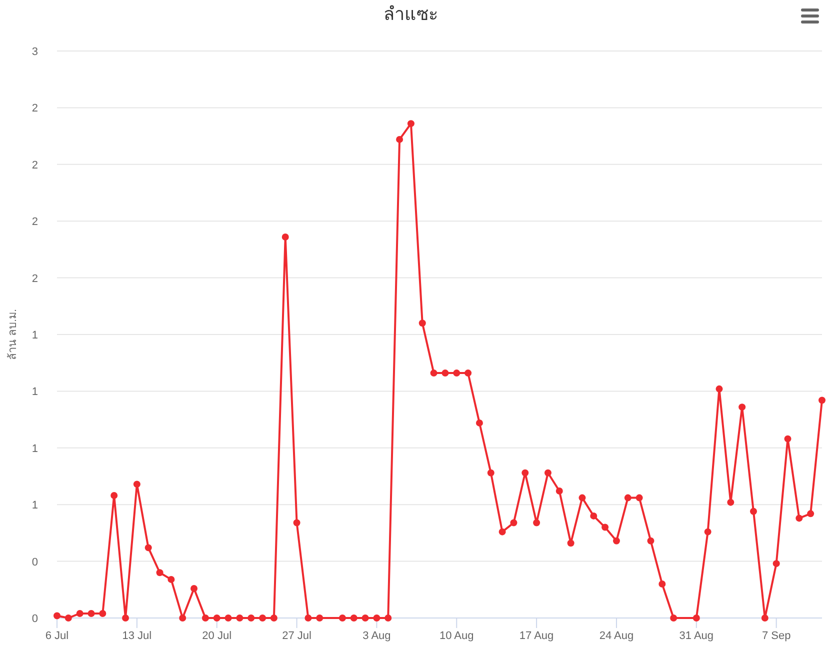 The height and width of the screenshot is (652, 832). I want to click on x-tick-label: 6 Jul, so click(57, 636).